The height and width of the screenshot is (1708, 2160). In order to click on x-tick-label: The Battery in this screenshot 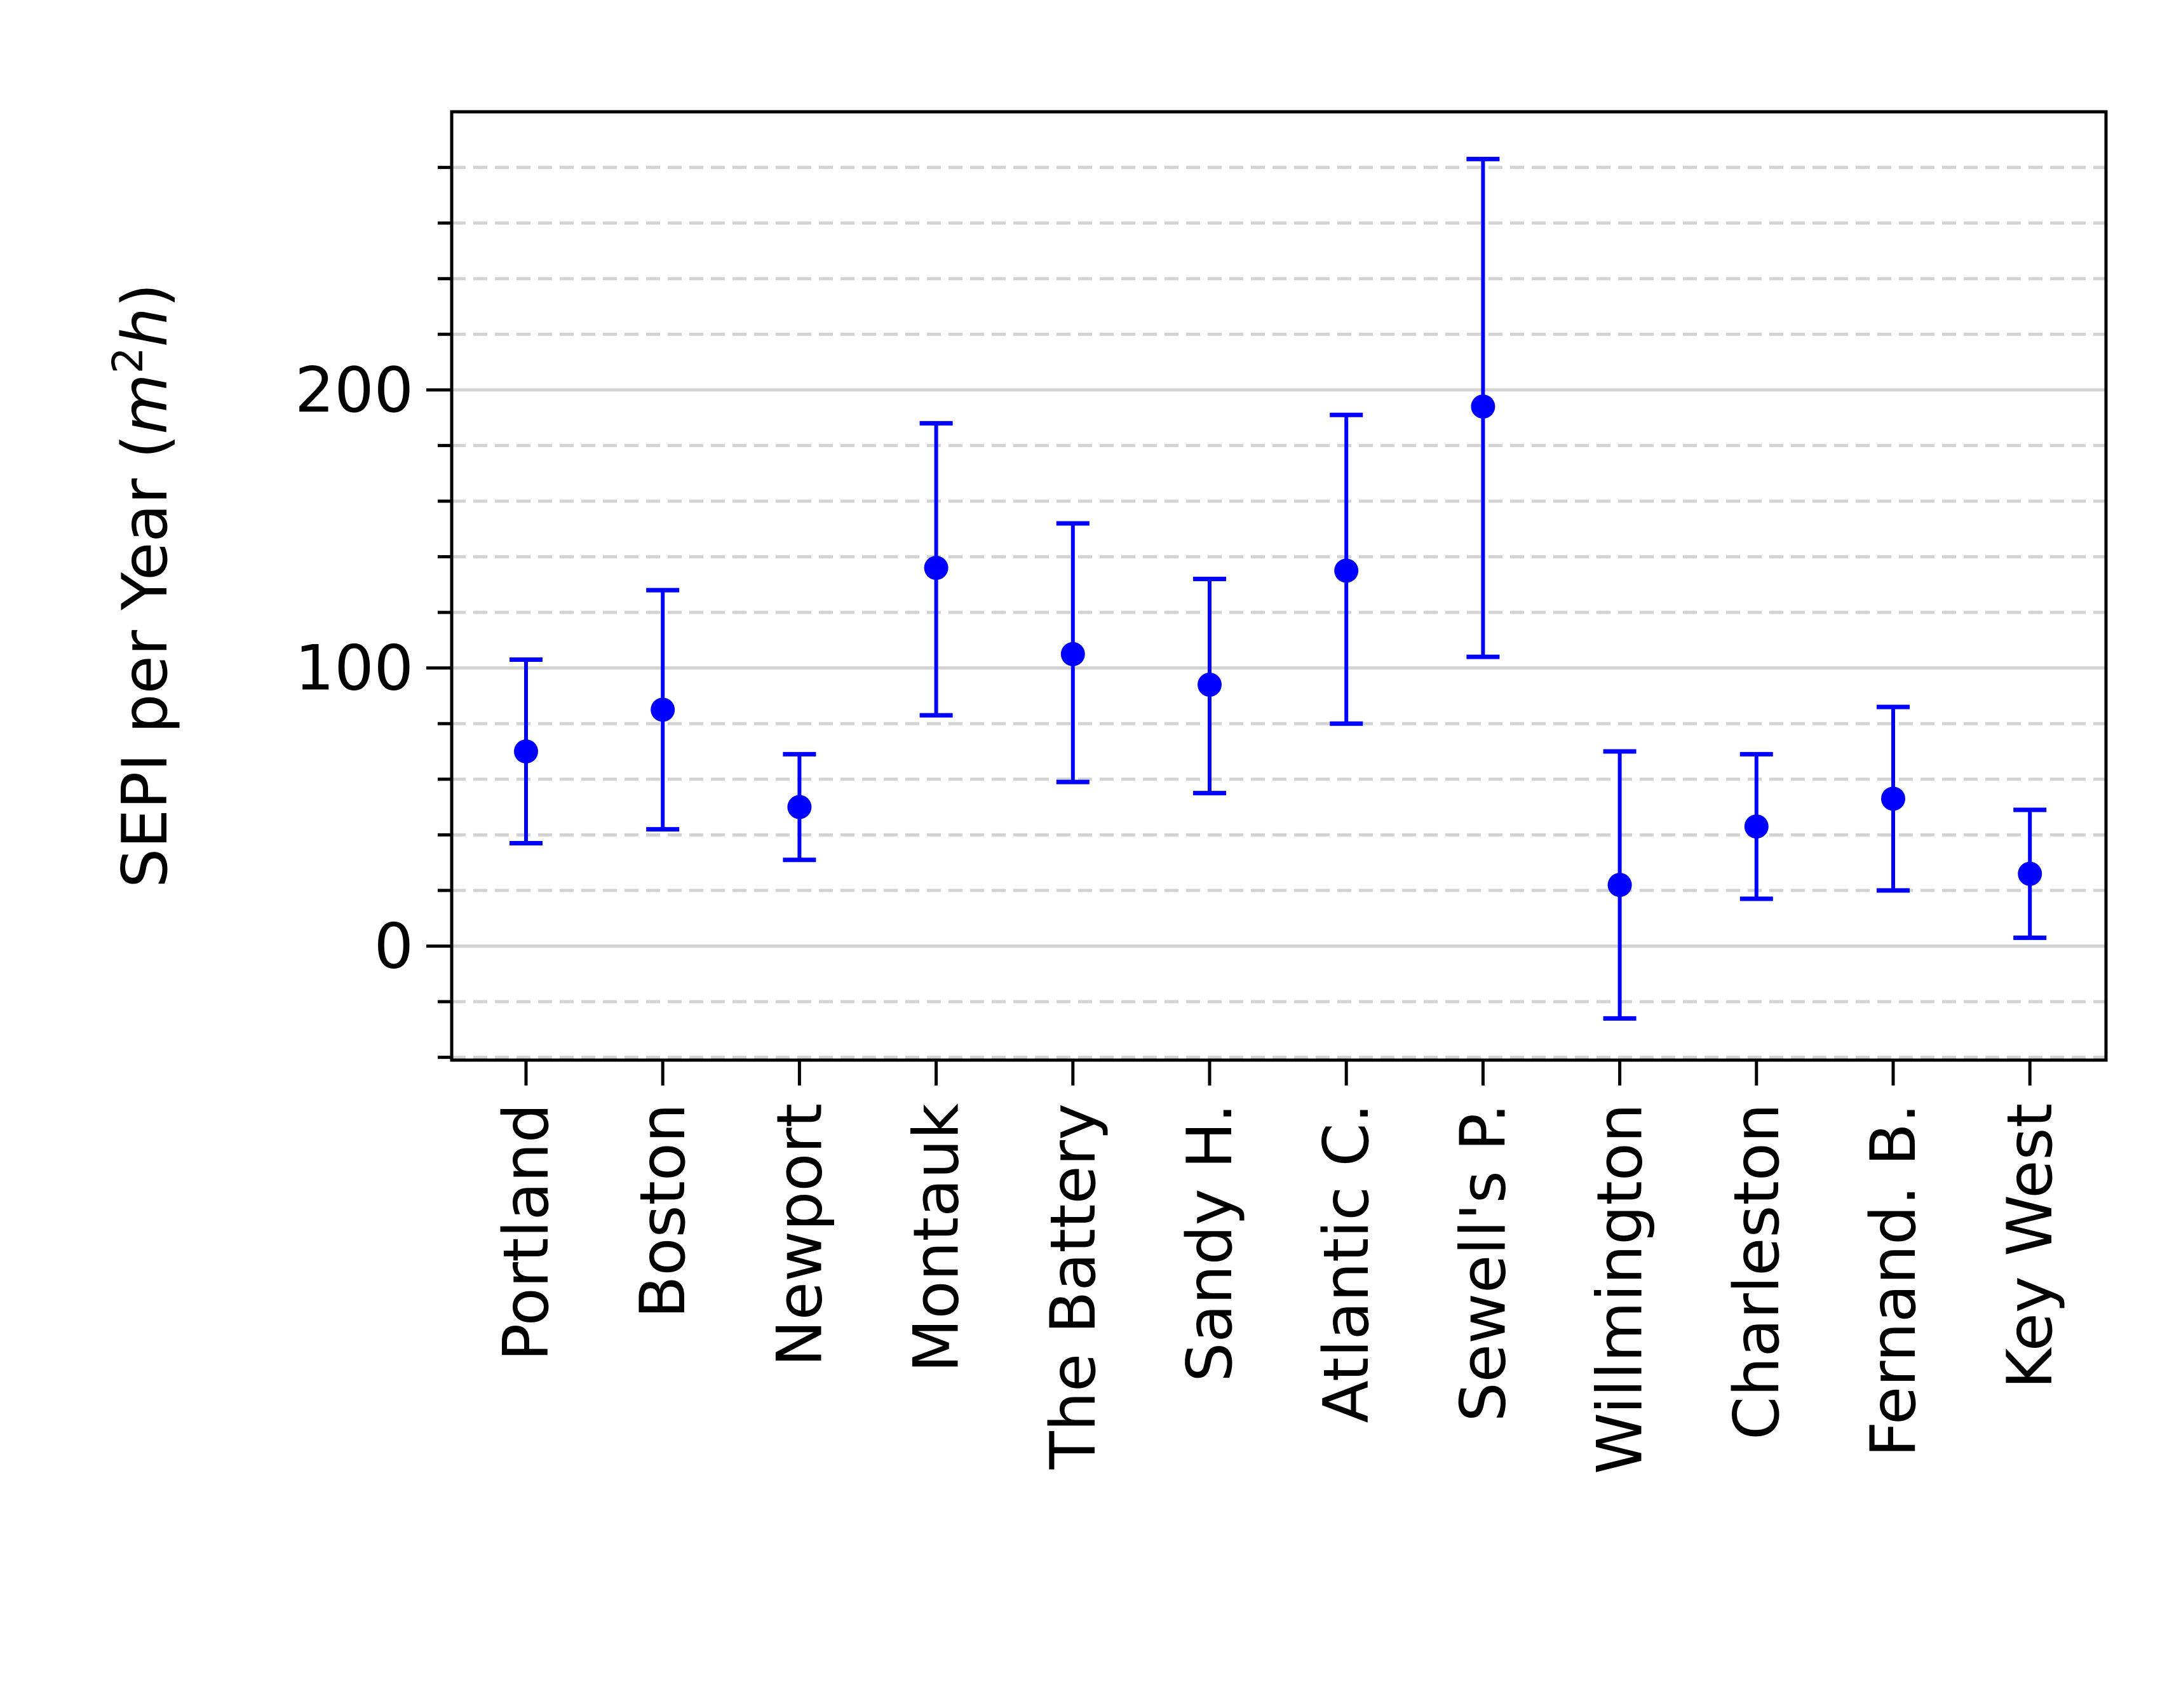, I will do `click(1073, 1286)`.